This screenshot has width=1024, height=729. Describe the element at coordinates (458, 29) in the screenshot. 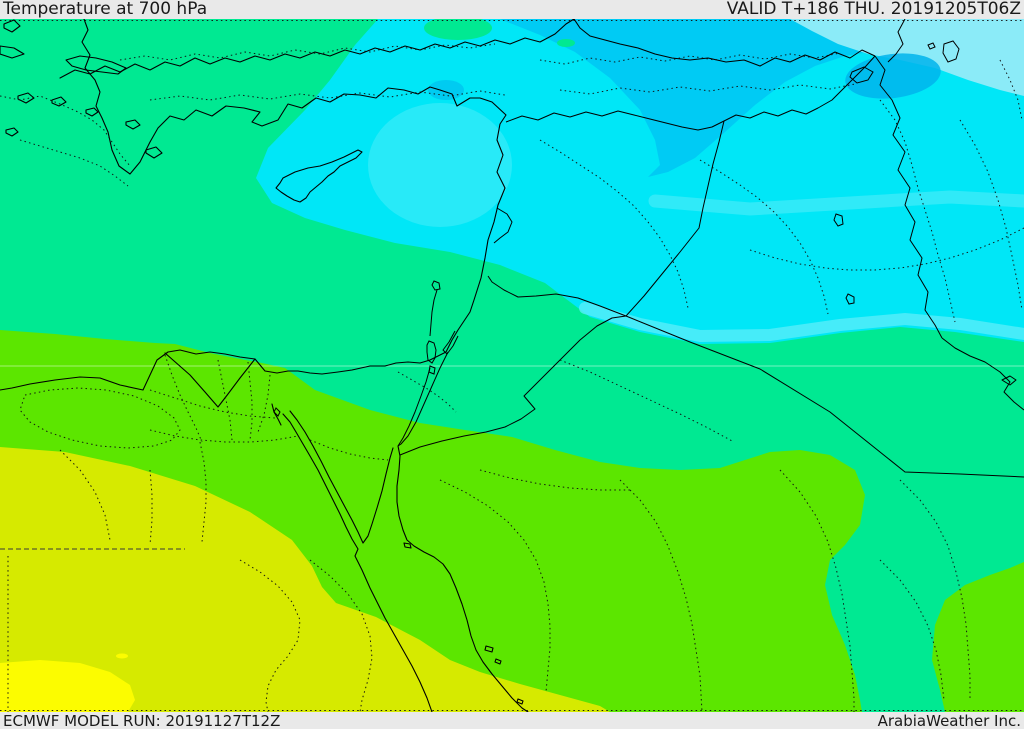

I see `band-spring-blob` at that location.